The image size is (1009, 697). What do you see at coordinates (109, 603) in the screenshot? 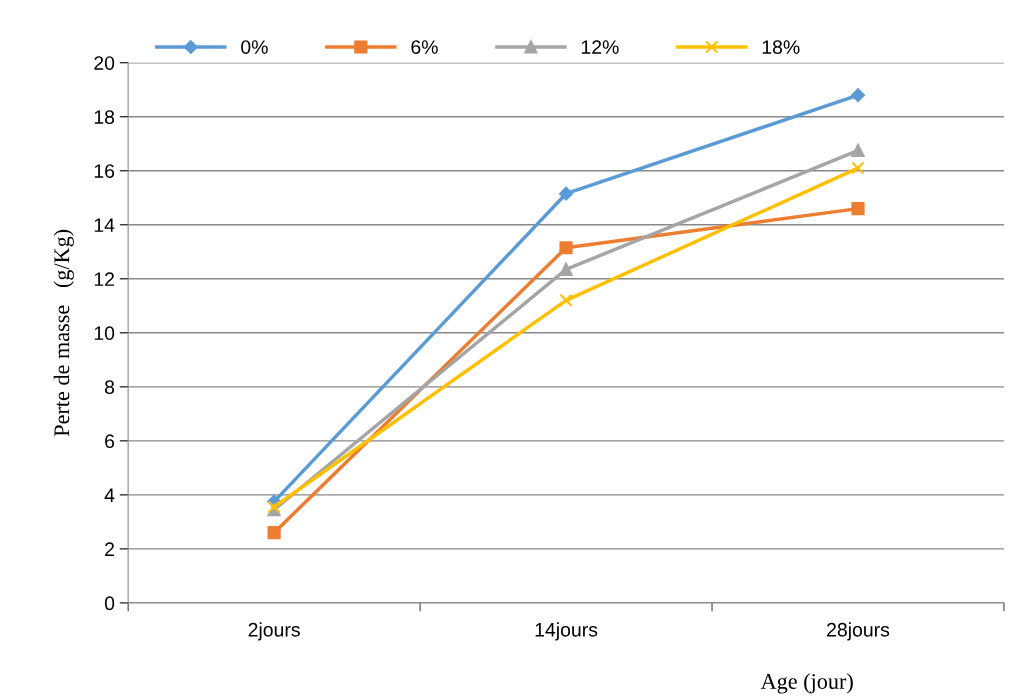
I see `y-tick-label: 0` at bounding box center [109, 603].